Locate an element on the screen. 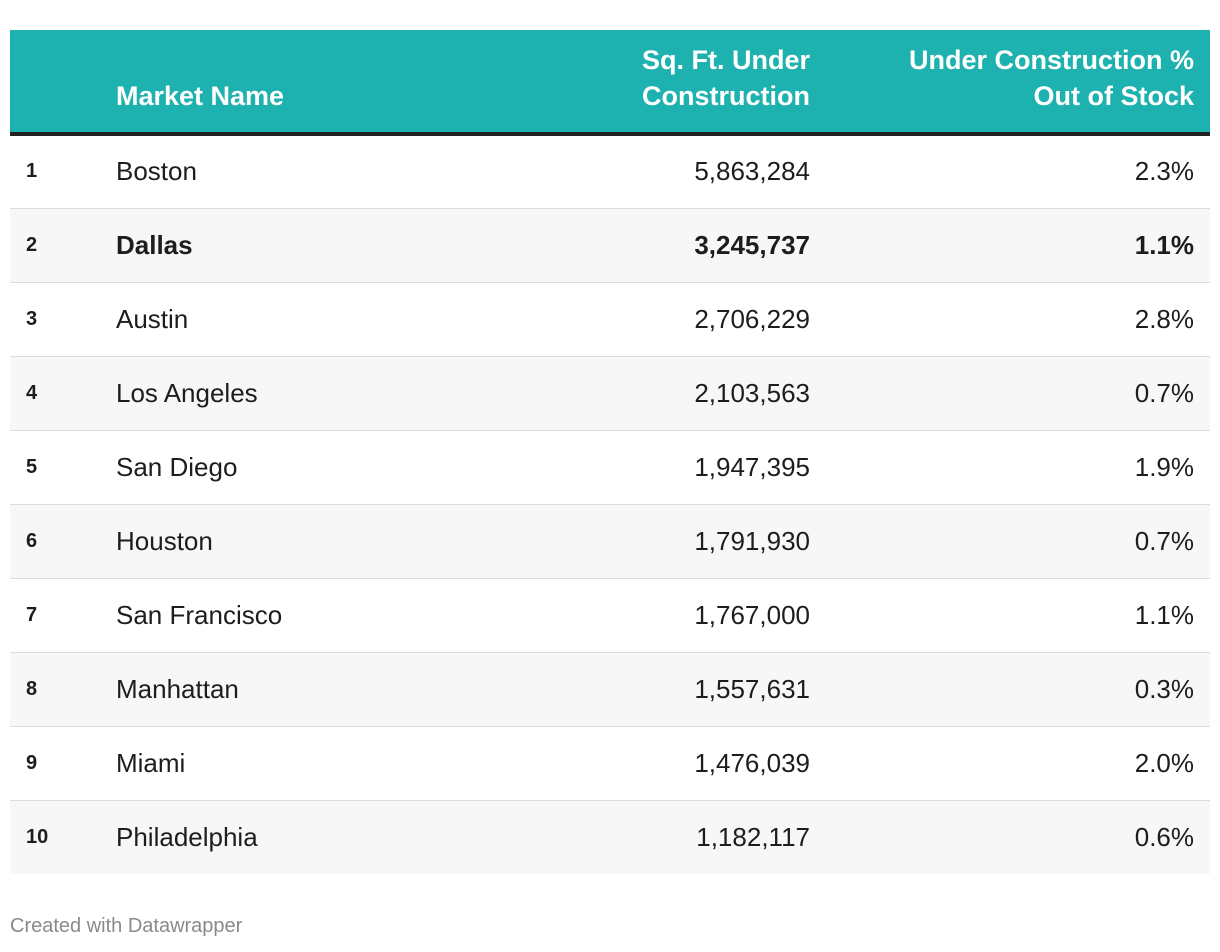 Image resolution: width=1220 pixels, height=952 pixels. datawrapper-credit: Created with Datawrapper is located at coordinates (126, 926).